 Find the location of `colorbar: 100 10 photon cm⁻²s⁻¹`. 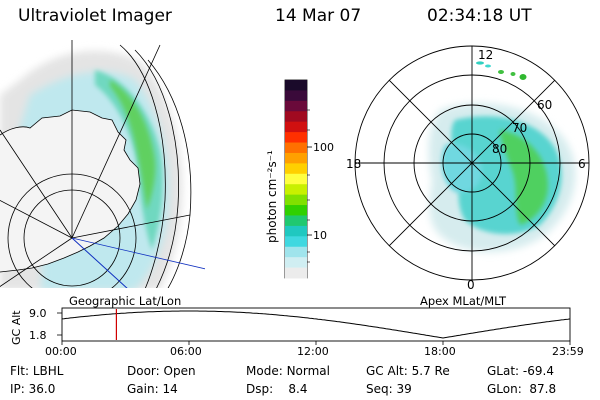

colorbar: 100 10 photon cm⁻²s⁻¹ is located at coordinates (299, 179).